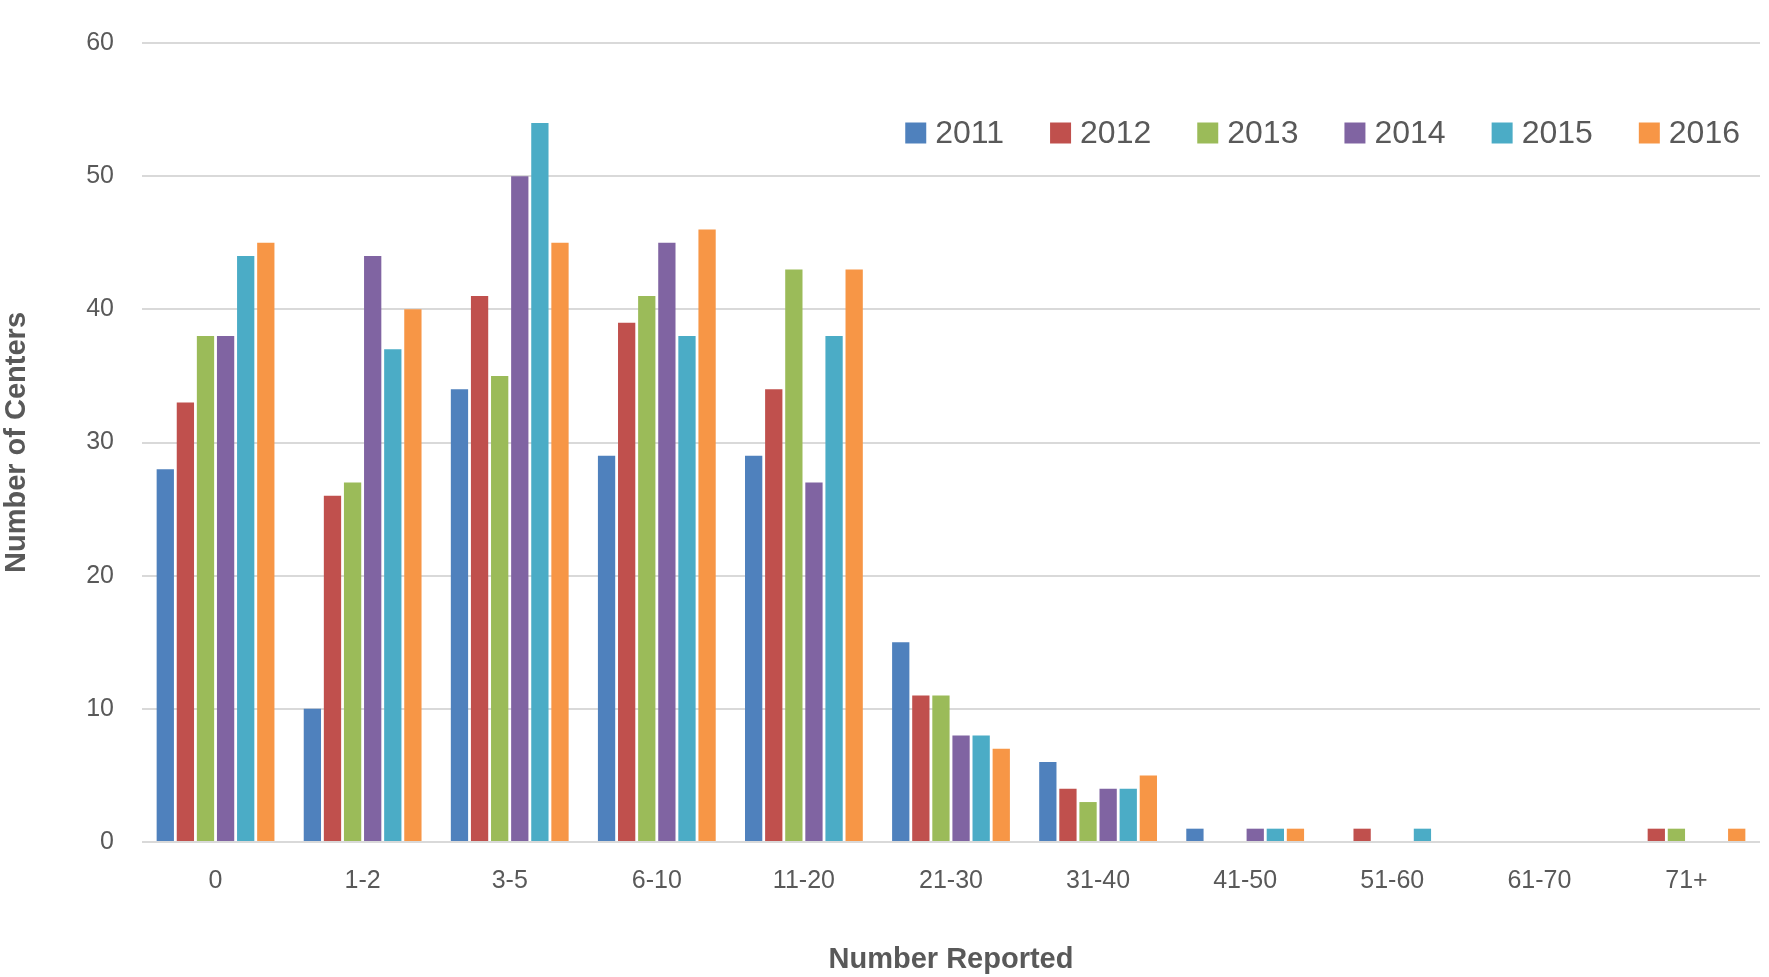  I want to click on x-tick-label: 21-30, so click(951, 878).